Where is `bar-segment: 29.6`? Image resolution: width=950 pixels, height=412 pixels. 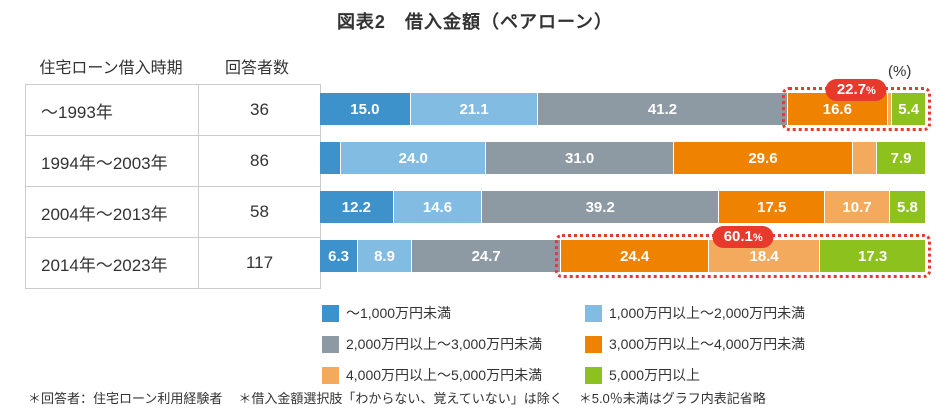 bar-segment: 29.6 is located at coordinates (763, 158).